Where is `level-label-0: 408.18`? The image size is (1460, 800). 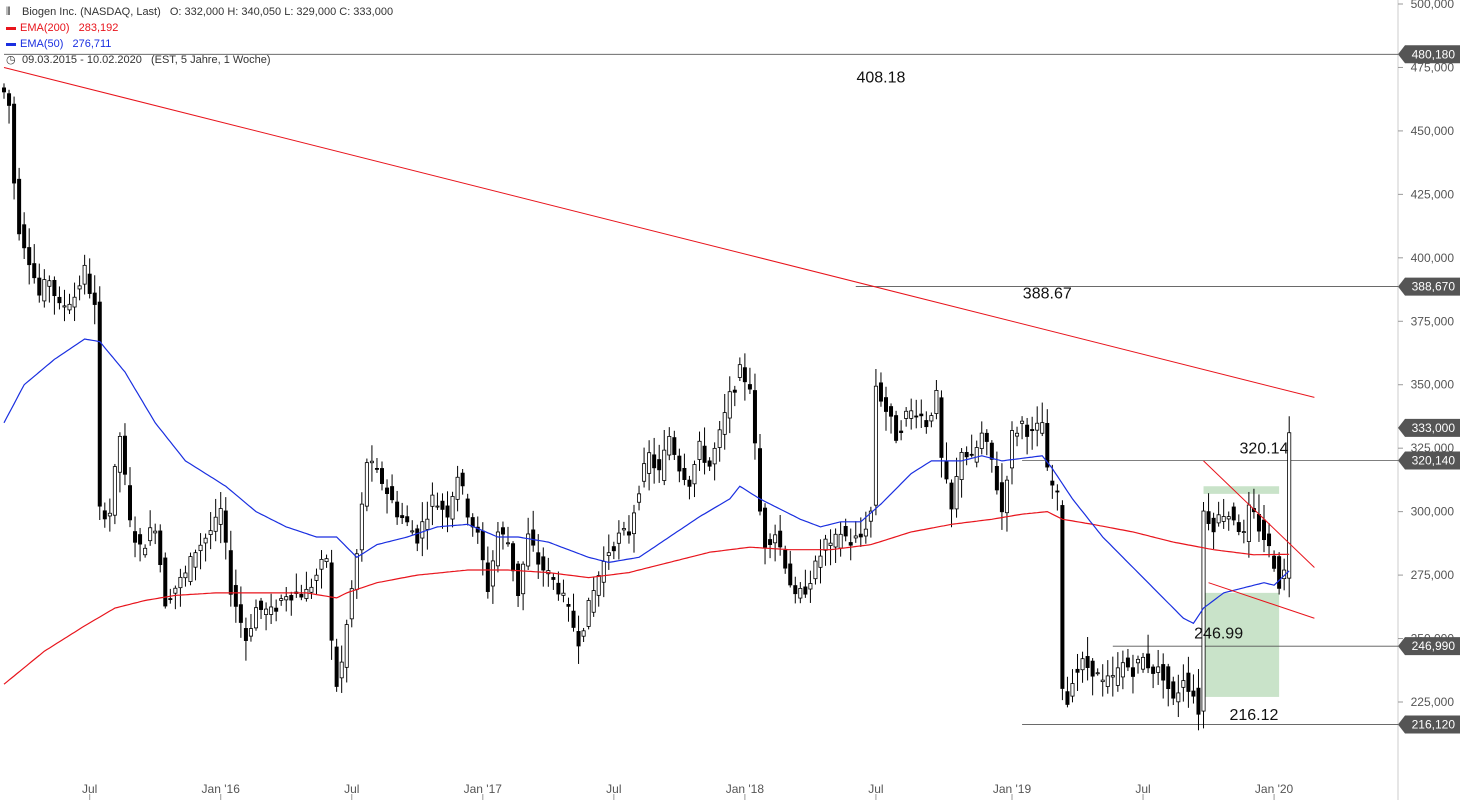
level-label-0: 408.18 is located at coordinates (880, 78).